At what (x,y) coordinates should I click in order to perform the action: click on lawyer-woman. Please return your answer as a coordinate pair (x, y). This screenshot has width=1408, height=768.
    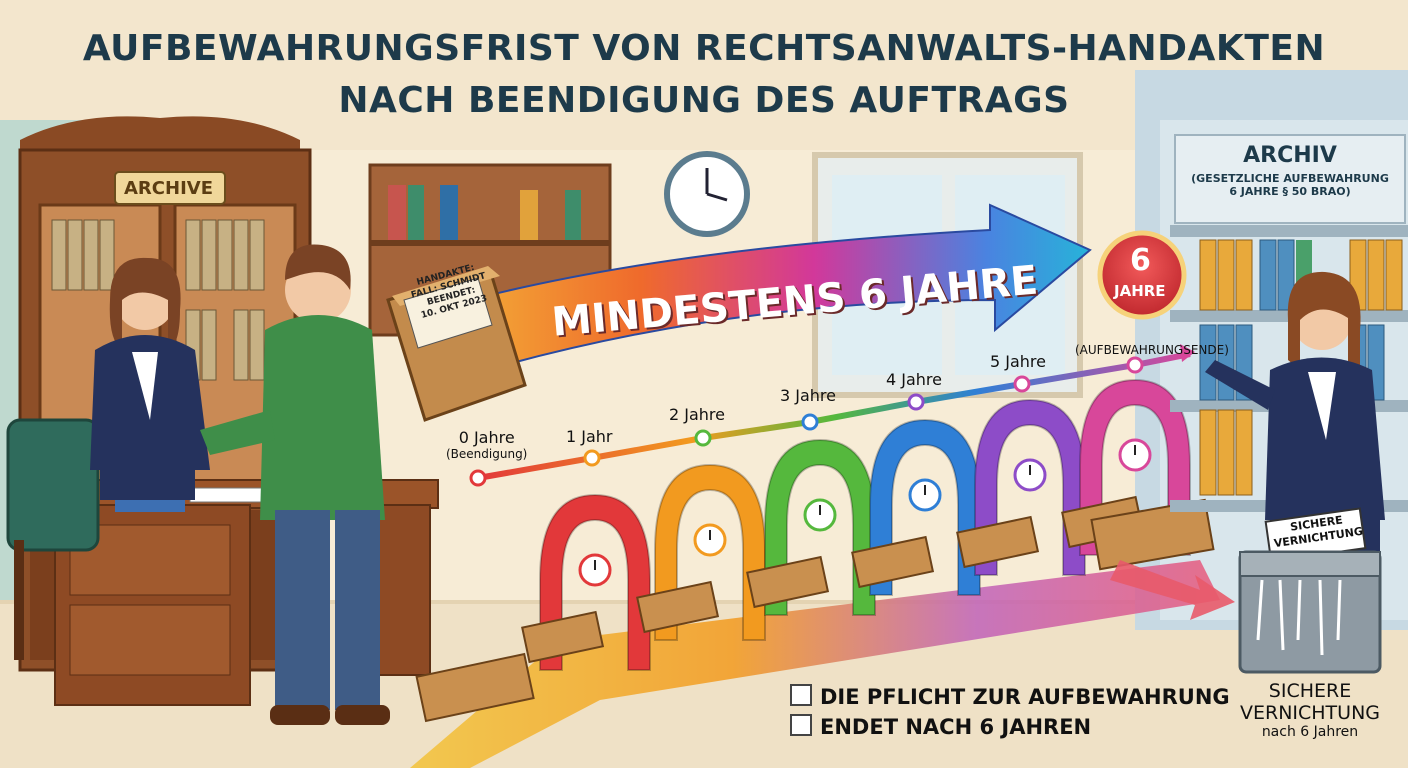
    Looking at the image, I should click on (150, 378).